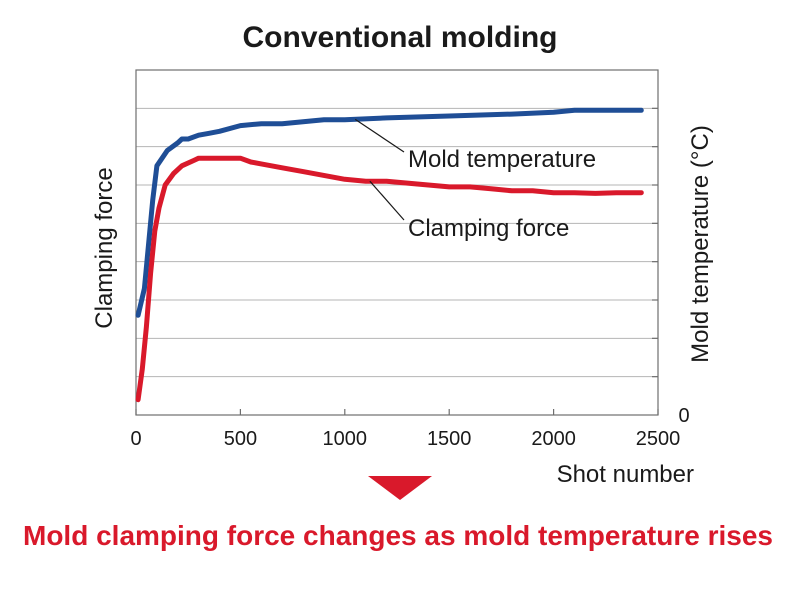  I want to click on right-axis-tick-label: 0, so click(683, 416).